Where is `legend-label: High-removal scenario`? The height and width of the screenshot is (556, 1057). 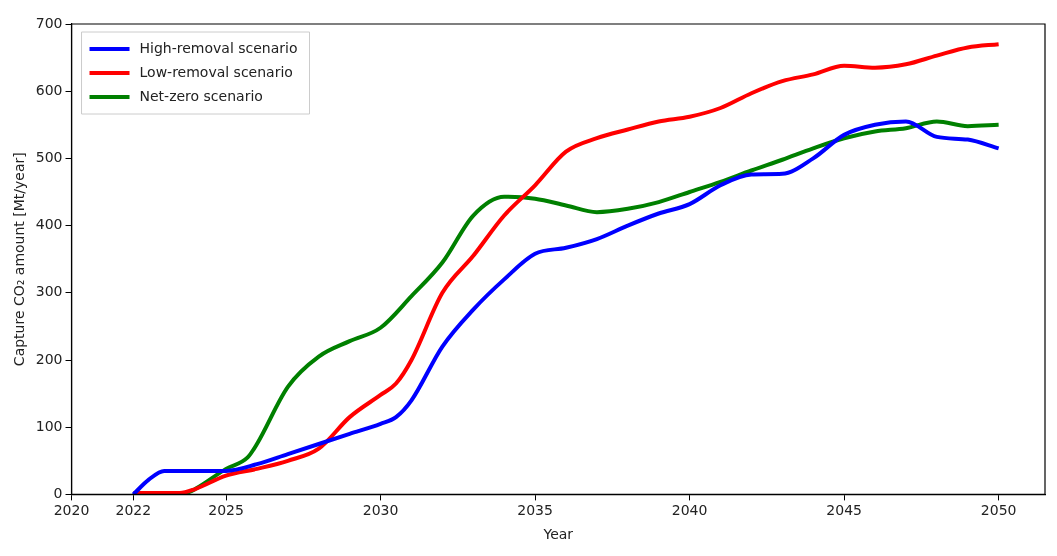 legend-label: High-removal scenario is located at coordinates (218, 47).